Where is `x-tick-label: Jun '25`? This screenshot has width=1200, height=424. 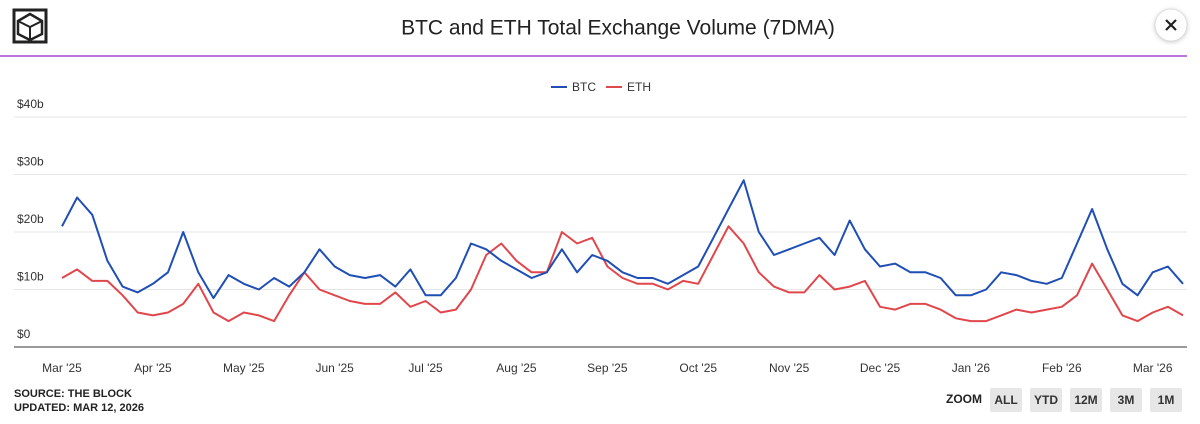 x-tick-label: Jun '25 is located at coordinates (335, 368).